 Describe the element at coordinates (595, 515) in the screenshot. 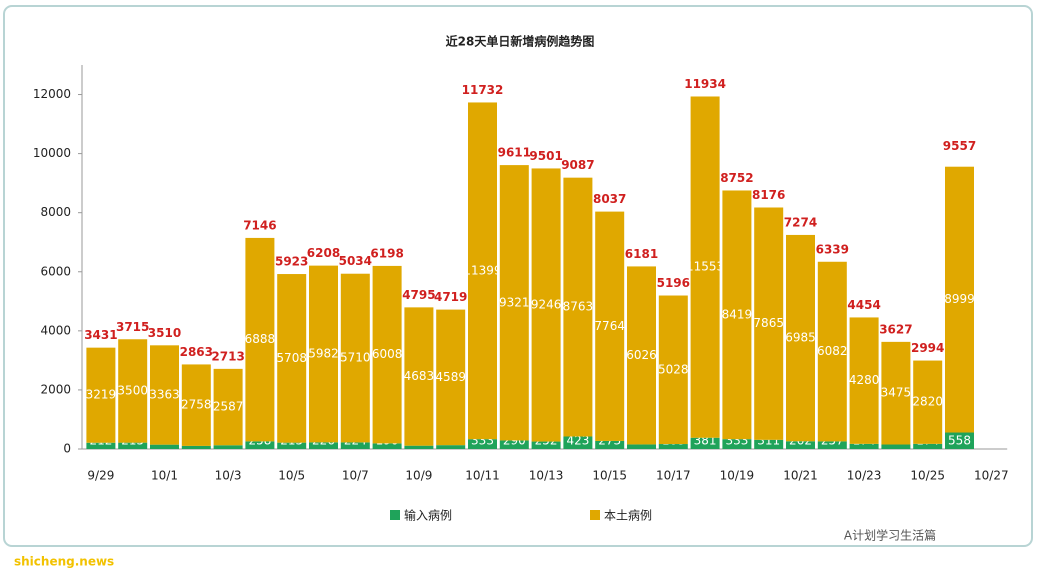

I see `legend-swatch` at that location.